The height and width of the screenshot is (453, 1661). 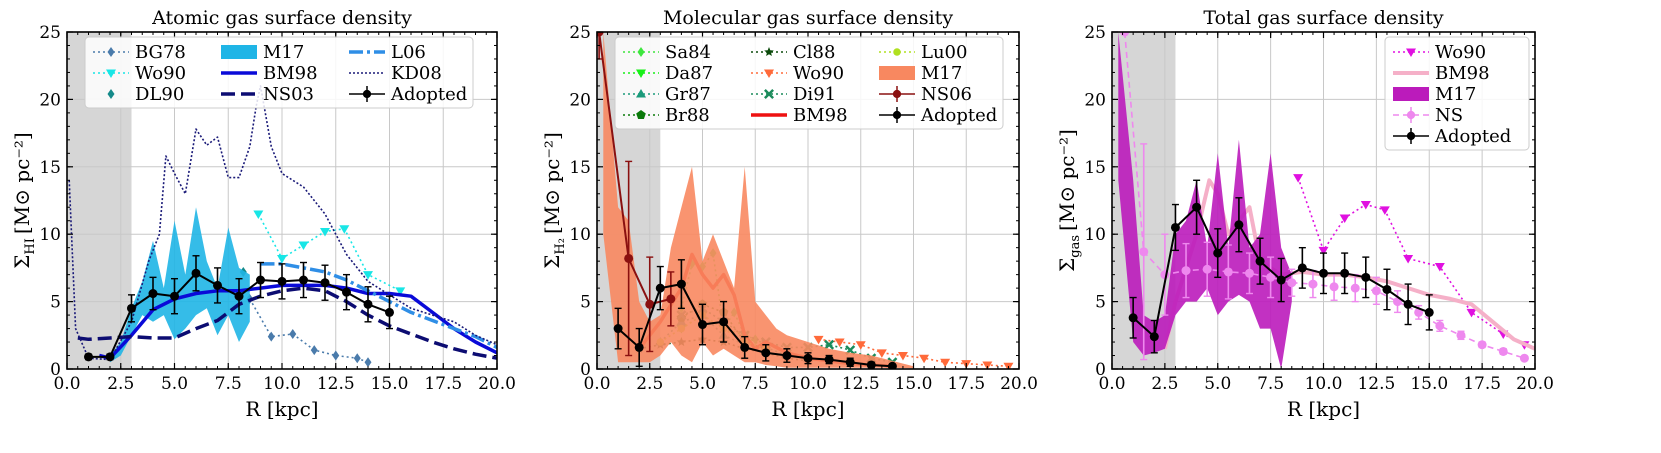 I want to click on y-tick-label: 10, so click(x=1095, y=235).